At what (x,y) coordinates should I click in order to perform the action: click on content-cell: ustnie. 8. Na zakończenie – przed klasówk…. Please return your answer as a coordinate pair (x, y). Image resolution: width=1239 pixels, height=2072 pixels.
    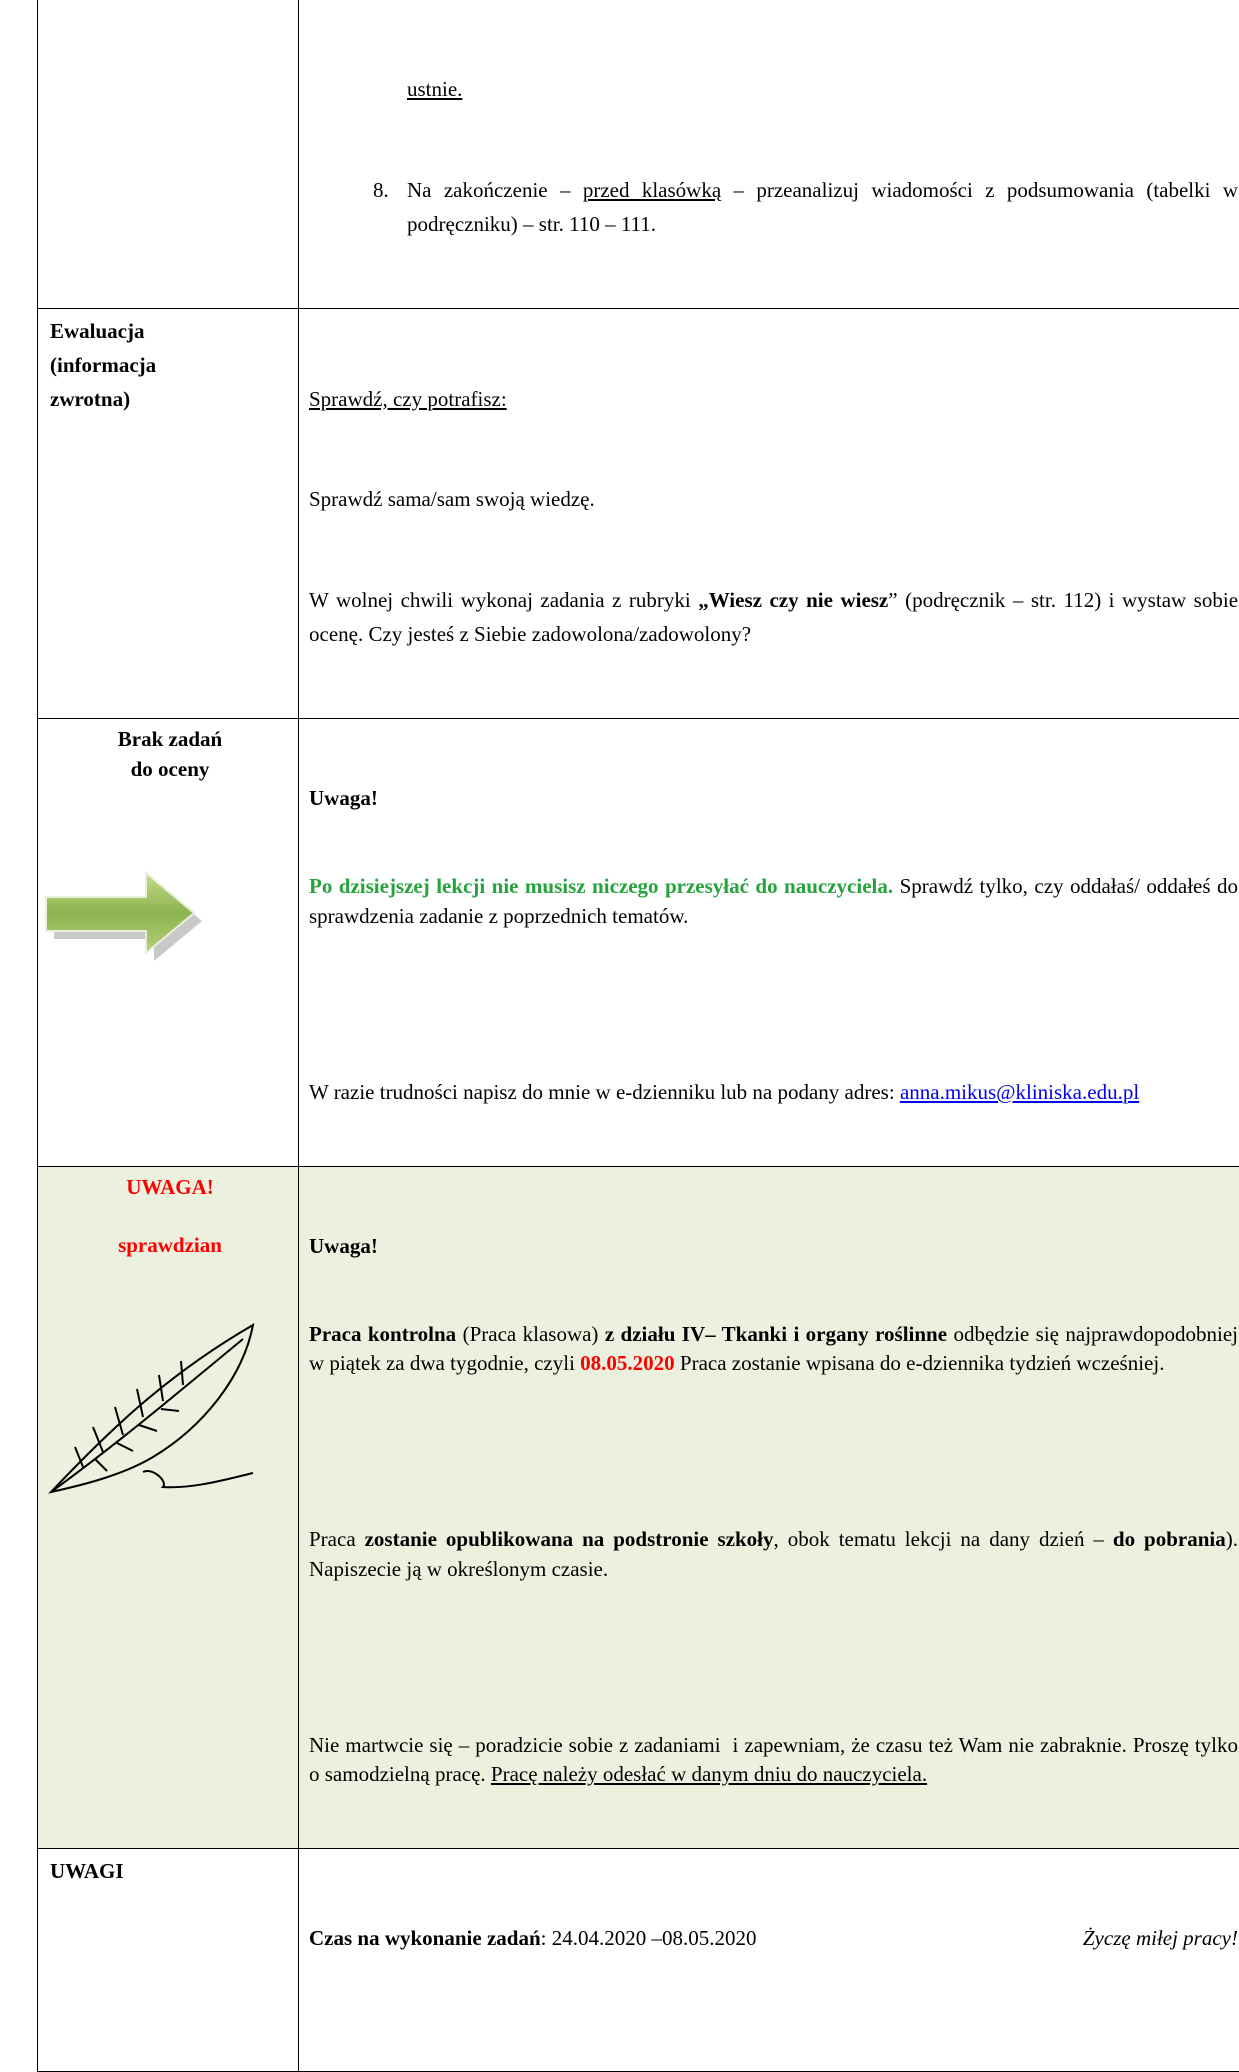
    Looking at the image, I should click on (769, 154).